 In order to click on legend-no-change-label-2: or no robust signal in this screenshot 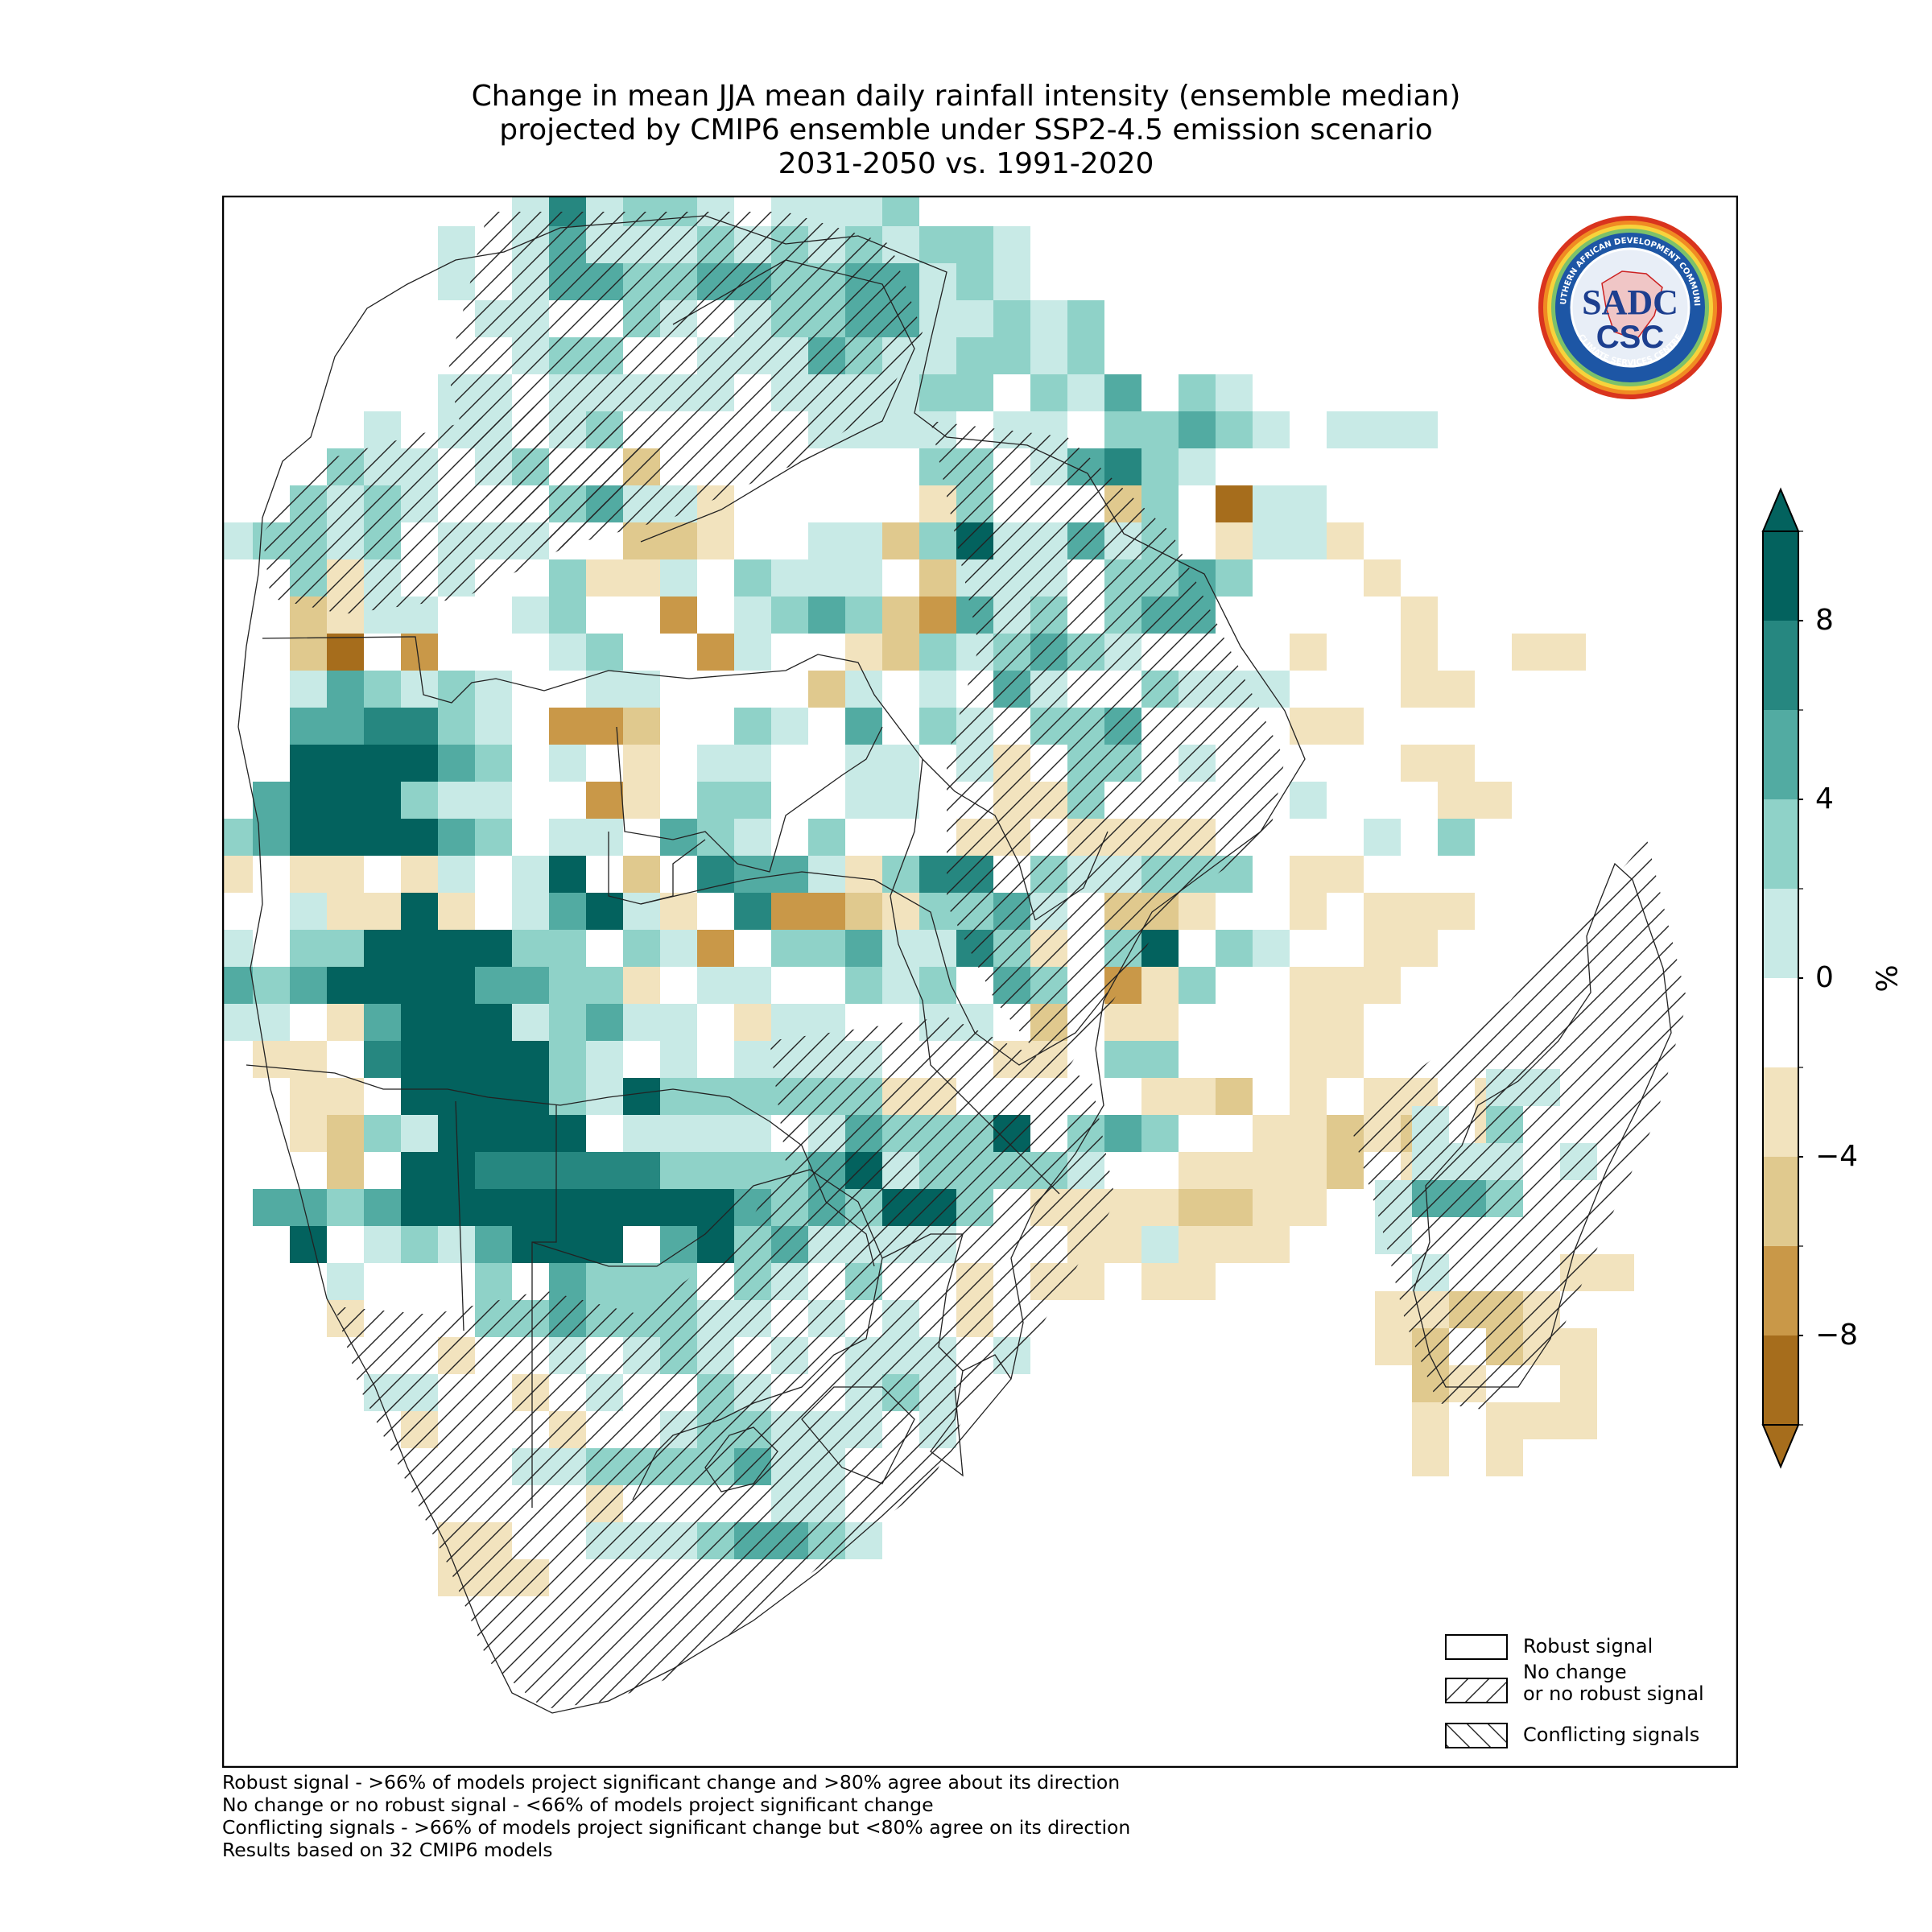, I will do `click(1613, 1693)`.